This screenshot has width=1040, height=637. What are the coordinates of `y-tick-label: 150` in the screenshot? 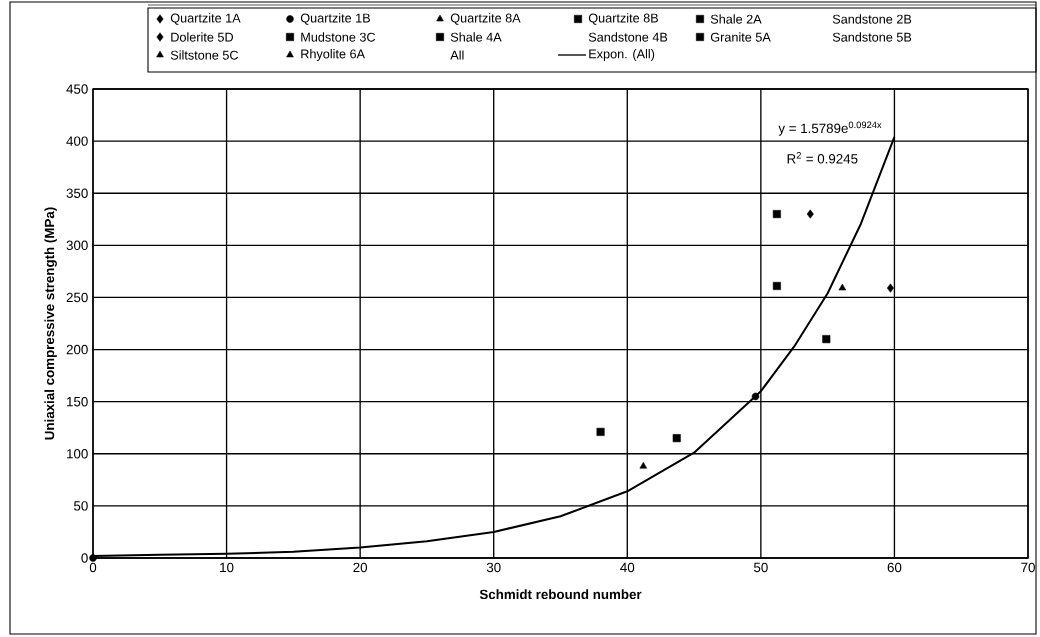 It's located at (77, 401).